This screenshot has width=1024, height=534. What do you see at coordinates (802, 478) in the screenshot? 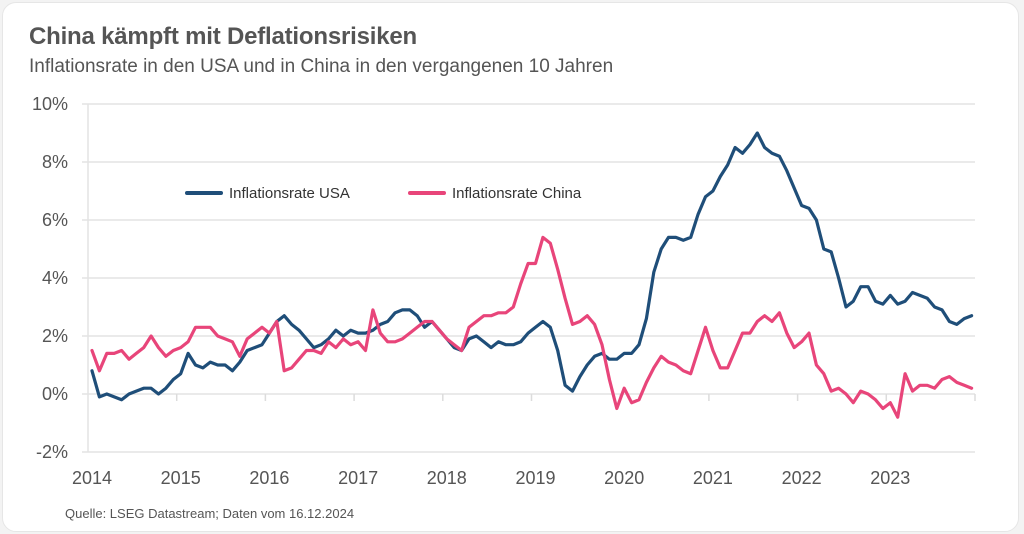
I see `x-tick-label: 2022` at bounding box center [802, 478].